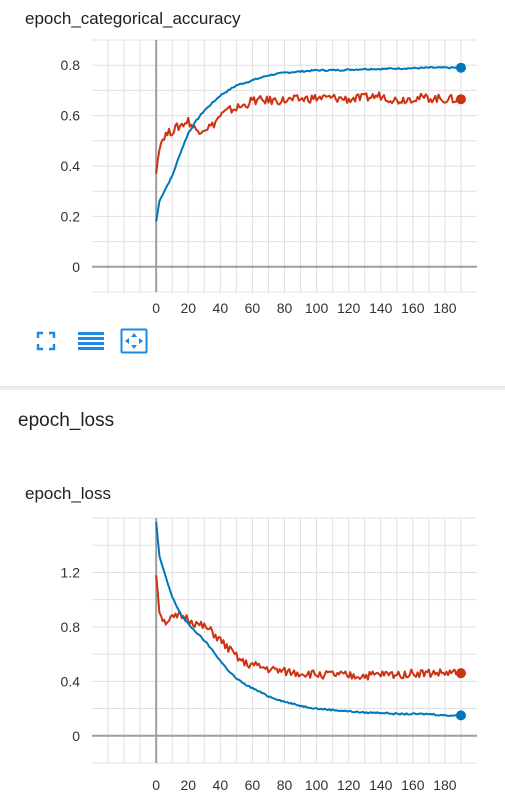 This screenshot has width=505, height=799. I want to click on data-table-button, so click(91, 341).